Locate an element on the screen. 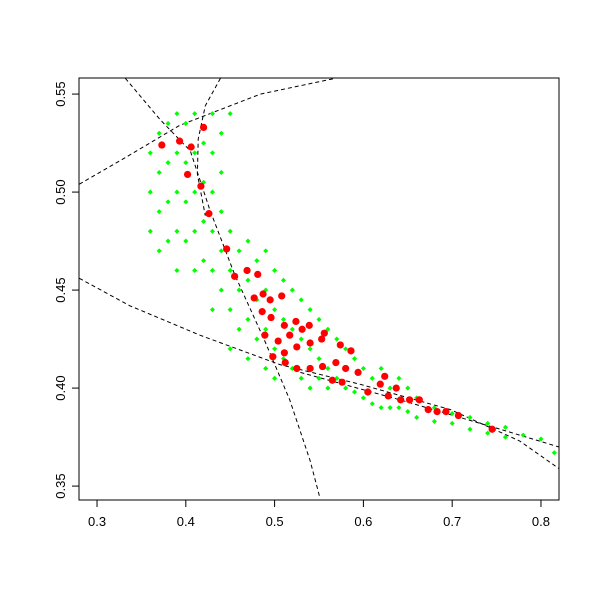  y-tick-label: 0.35 is located at coordinates (60, 485).